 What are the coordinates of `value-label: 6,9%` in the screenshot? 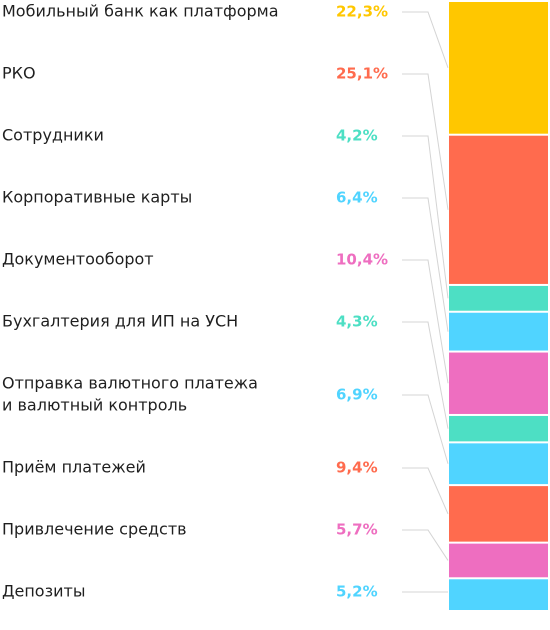 It's located at (357, 395).